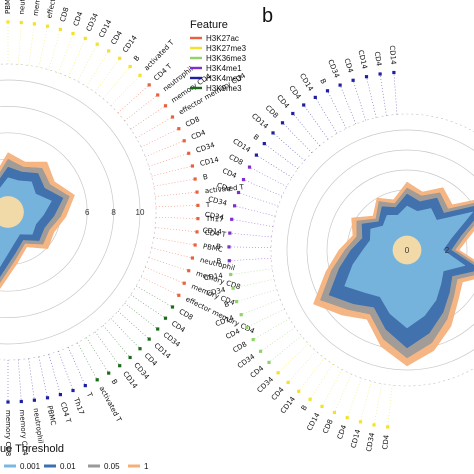 This screenshot has width=474, height=474. Describe the element at coordinates (23, 7) in the screenshot. I see `category-label: neutrophil` at that location.